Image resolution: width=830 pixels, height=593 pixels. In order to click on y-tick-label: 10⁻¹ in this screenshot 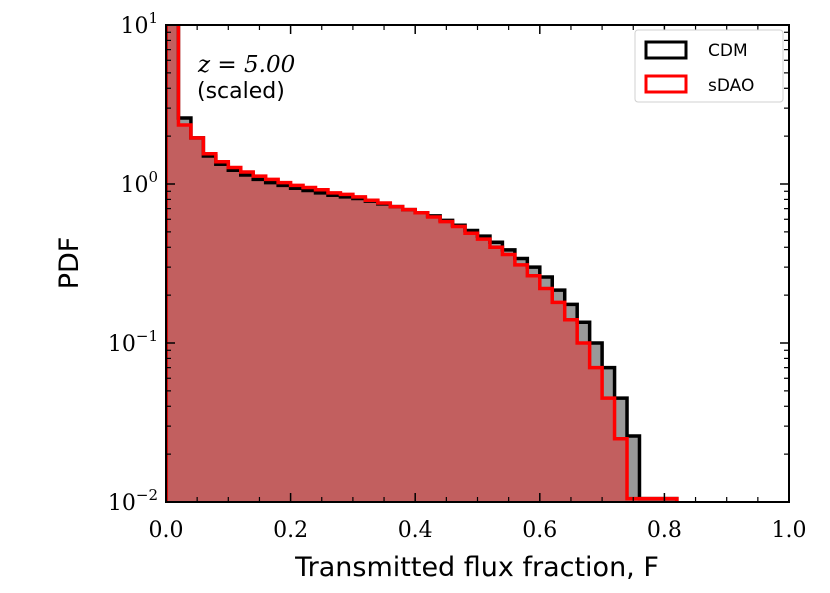, I will do `click(133, 342)`.